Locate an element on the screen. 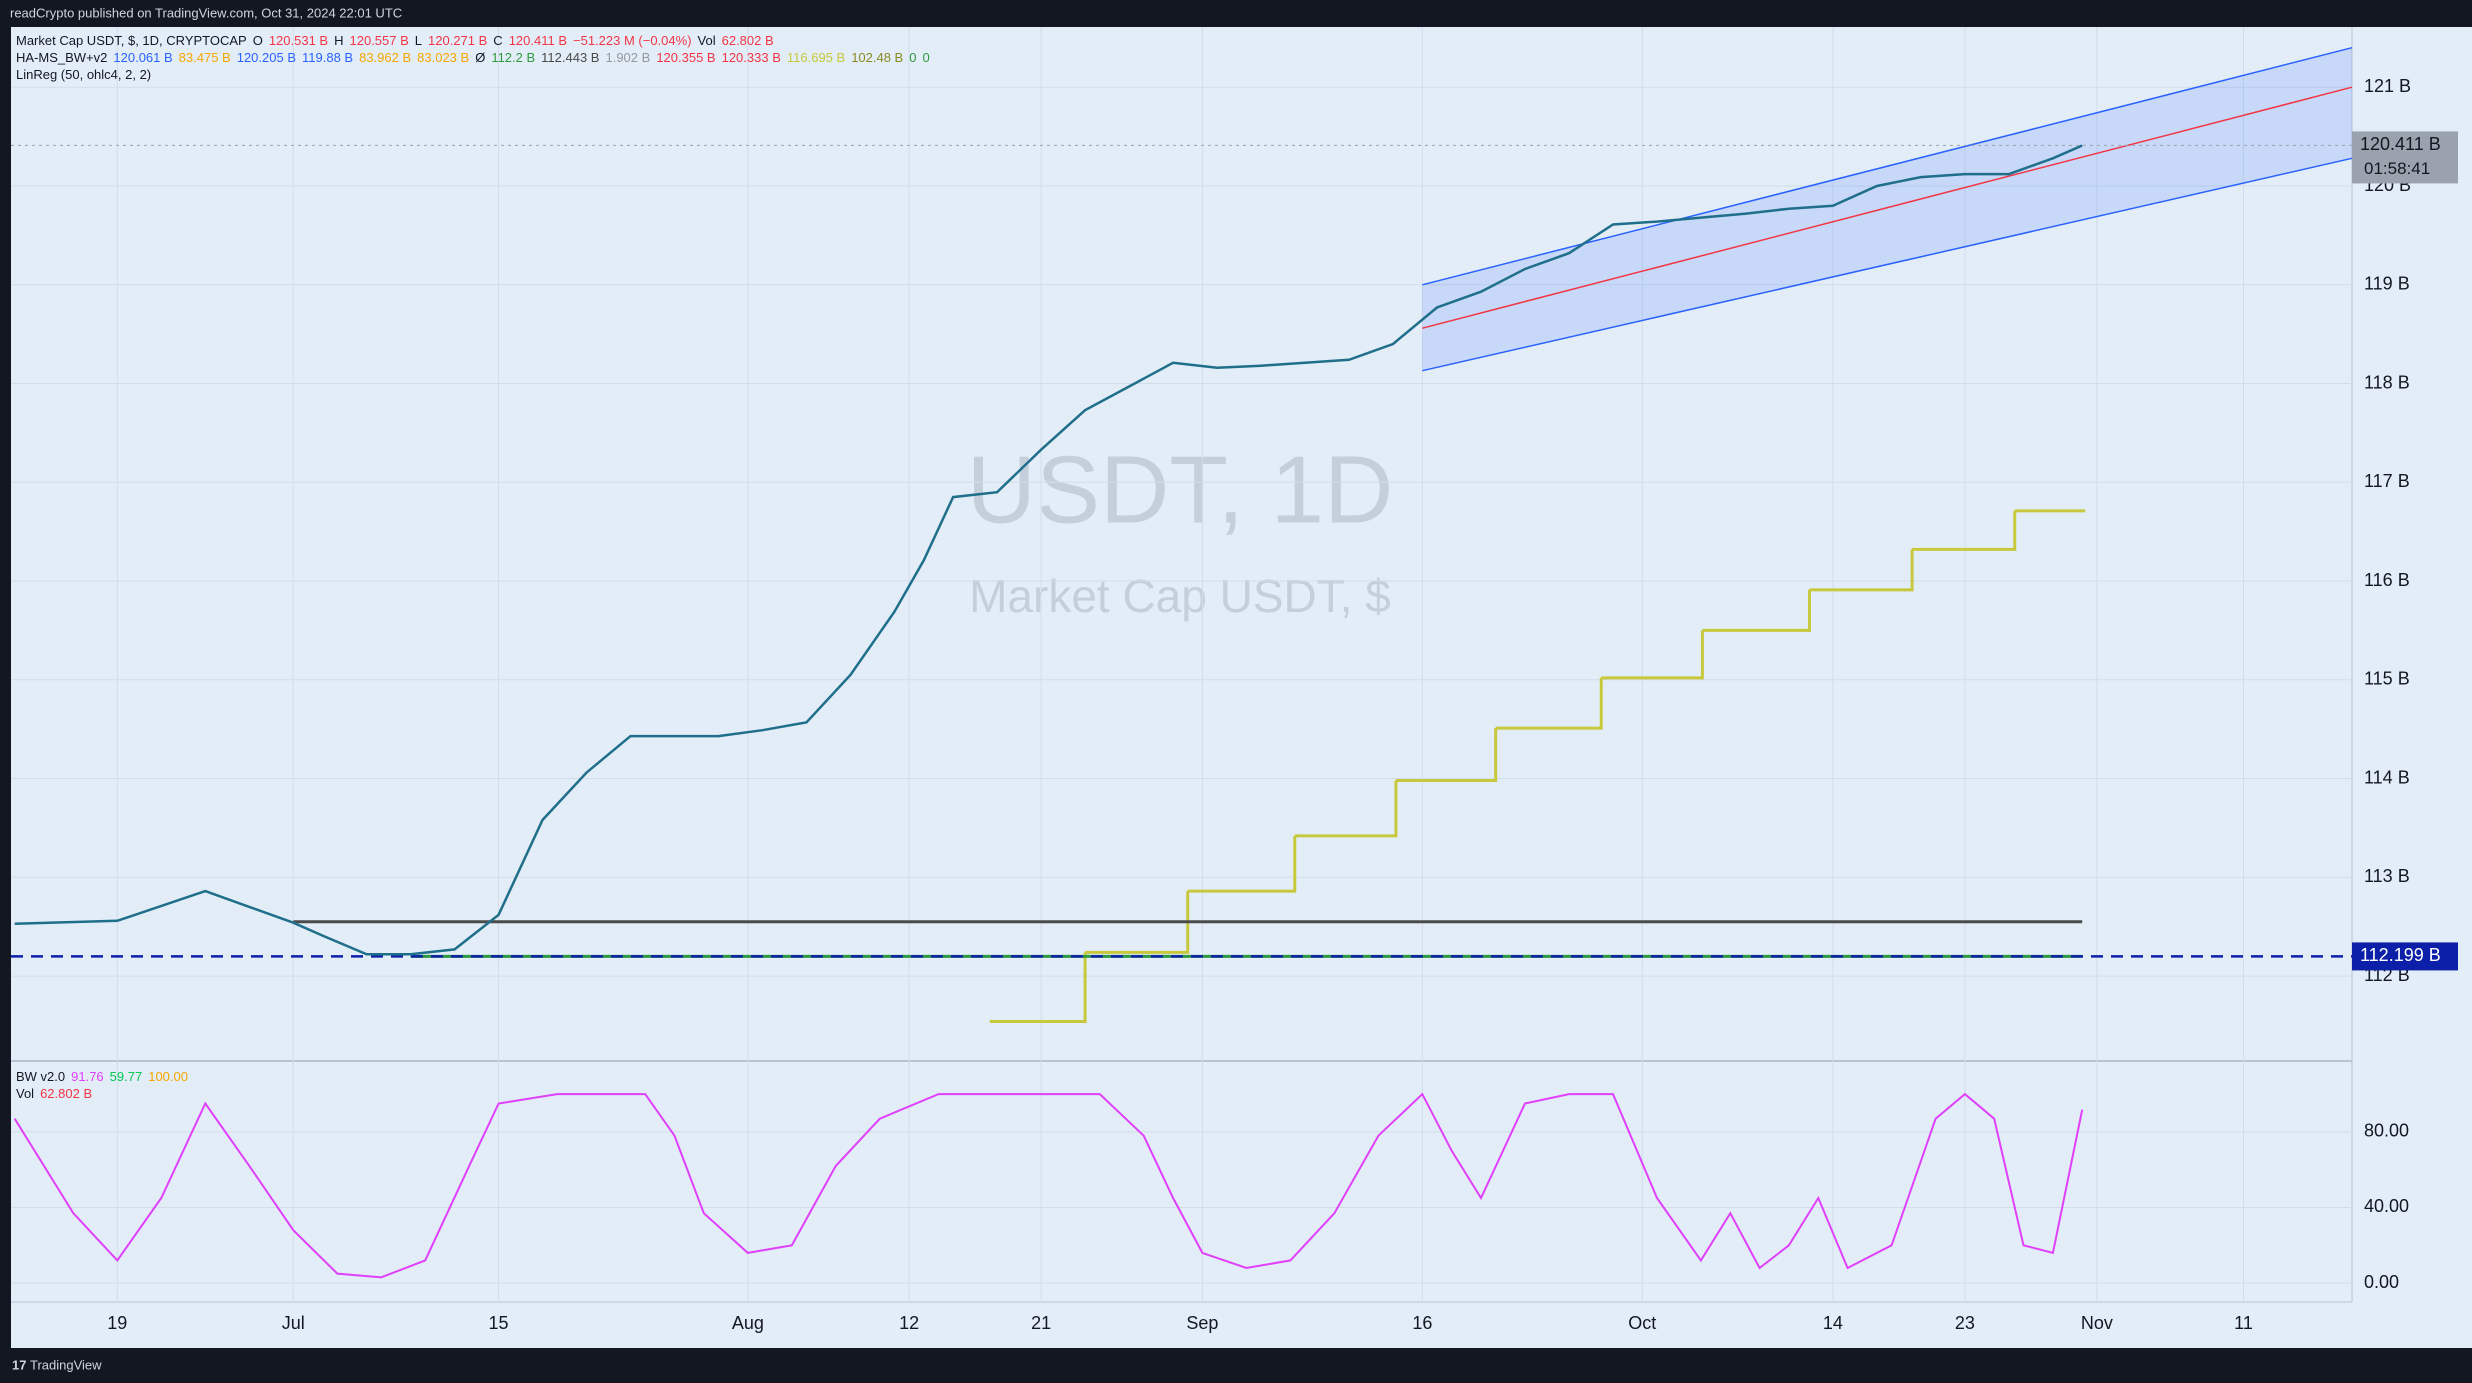 This screenshot has width=2472, height=1383. legend-item: 120.333 B is located at coordinates (751, 57).